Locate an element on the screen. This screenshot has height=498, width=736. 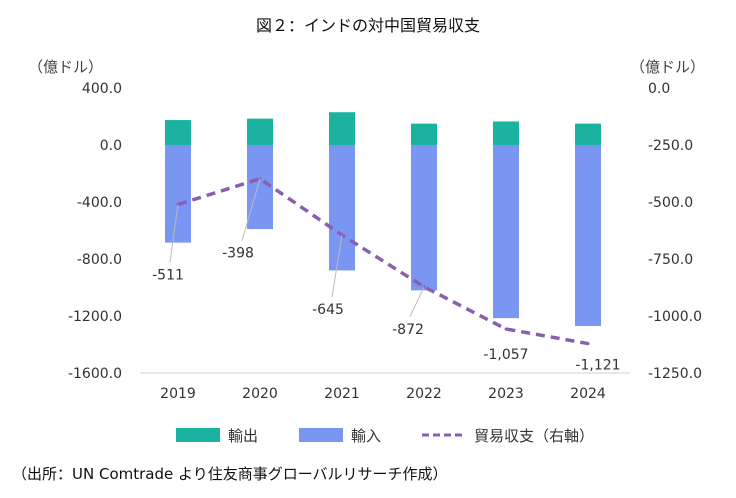
legend-label-exports: 輸出 is located at coordinates (243, 436).